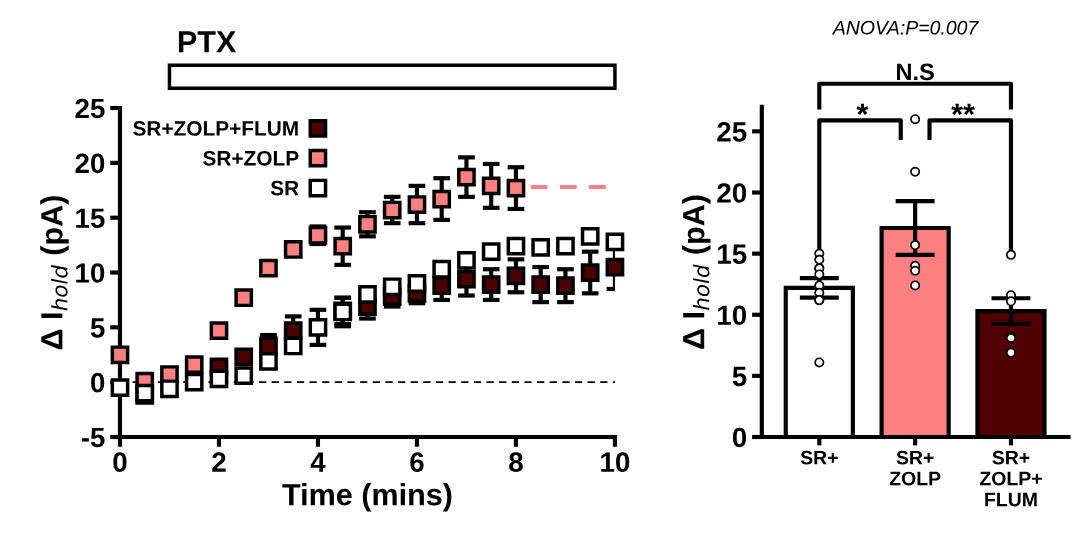 This screenshot has width=1076, height=542. I want to click on x-tick-label: 0, so click(120, 462).